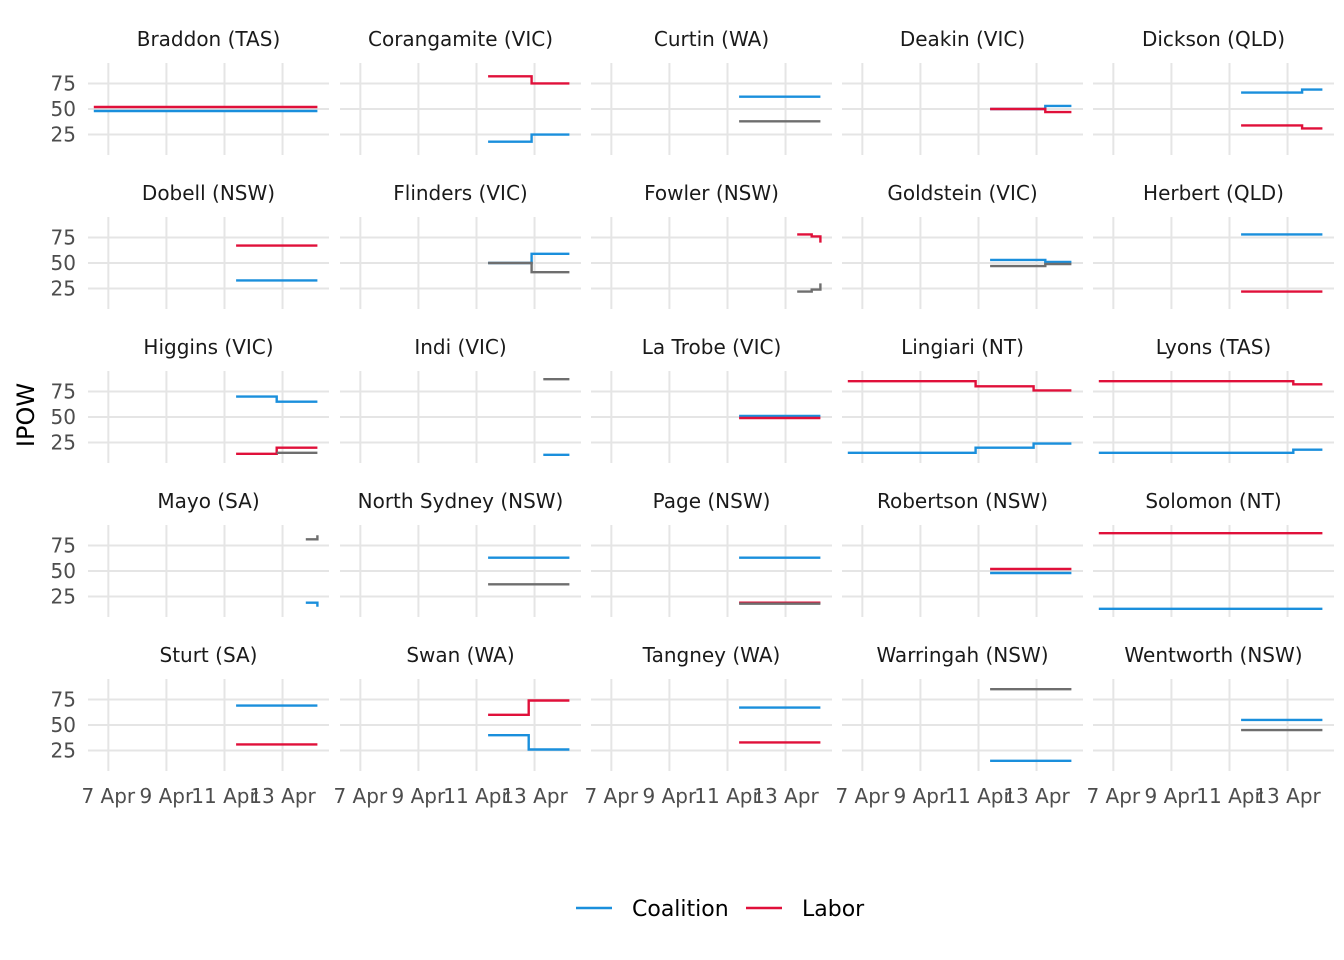 The height and width of the screenshot is (960, 1344). Describe the element at coordinates (711, 655) in the screenshot. I see `panel-title: Tangney (WA)` at that location.